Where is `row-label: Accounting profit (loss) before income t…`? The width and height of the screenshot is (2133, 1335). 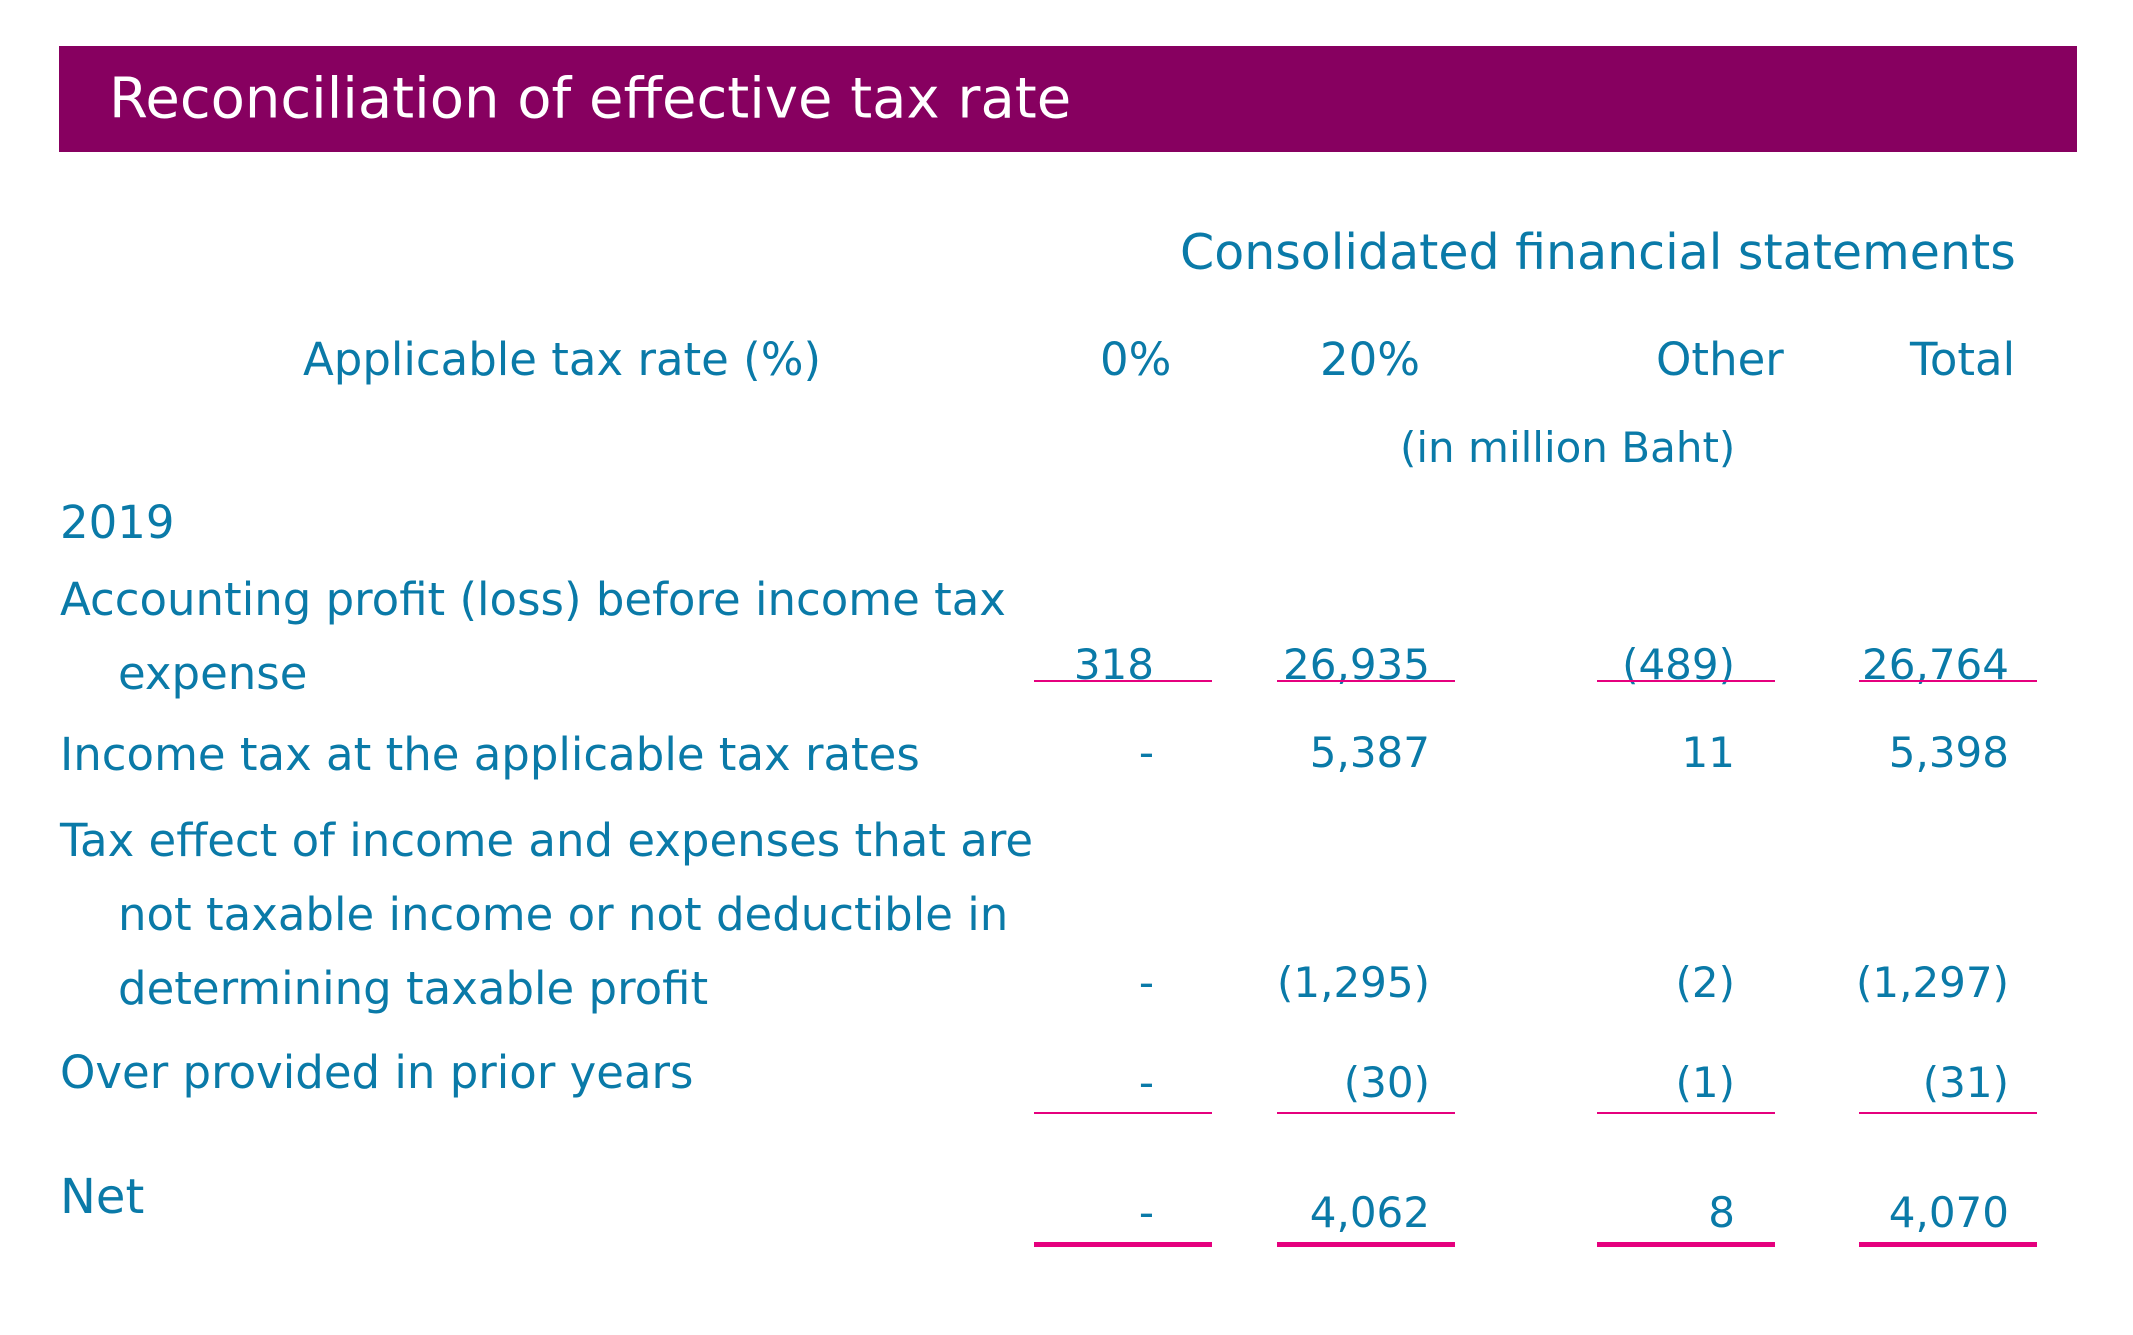
row-label: Accounting profit (loss) before income t… is located at coordinates (533, 599).